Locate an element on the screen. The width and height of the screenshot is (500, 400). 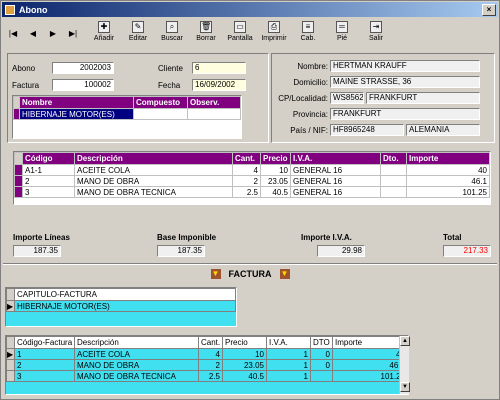
importe-iva-label: Importe I.V.A. is located at coordinates (326, 237).